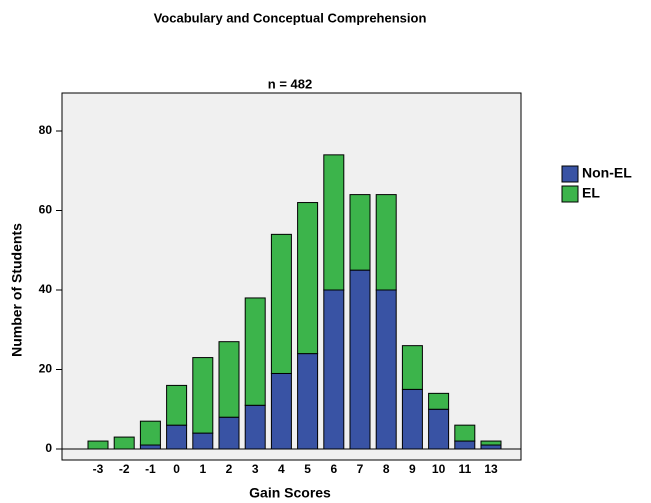  What do you see at coordinates (255, 469) in the screenshot?
I see `x-tick-label: 3` at bounding box center [255, 469].